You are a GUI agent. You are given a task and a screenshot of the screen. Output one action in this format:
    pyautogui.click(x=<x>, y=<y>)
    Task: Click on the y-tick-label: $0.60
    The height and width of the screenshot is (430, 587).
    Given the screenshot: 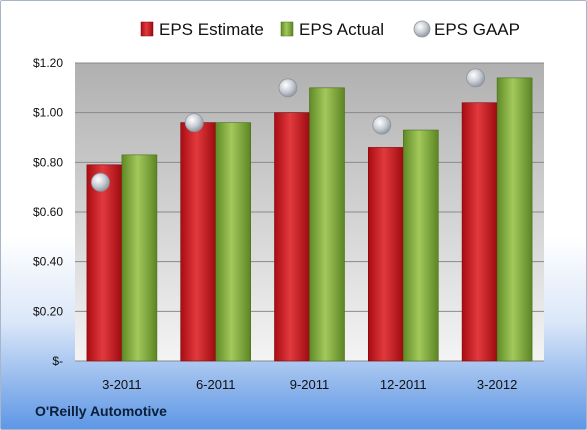 What is the action you would take?
    pyautogui.click(x=48, y=212)
    